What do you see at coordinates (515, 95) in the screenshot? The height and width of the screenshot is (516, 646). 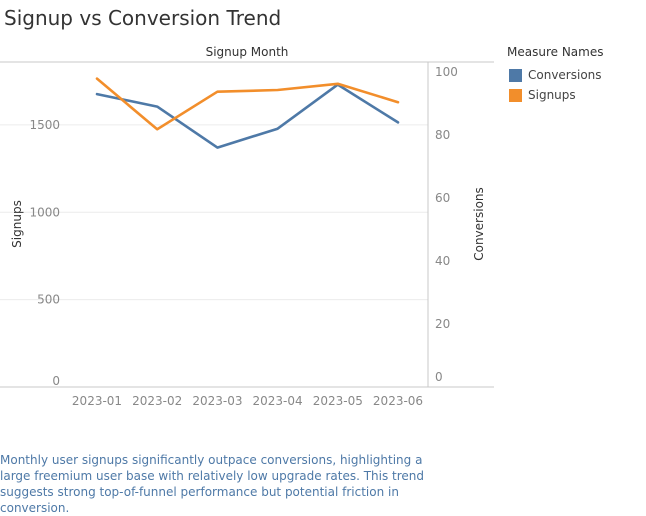 I see `signups-swatch` at bounding box center [515, 95].